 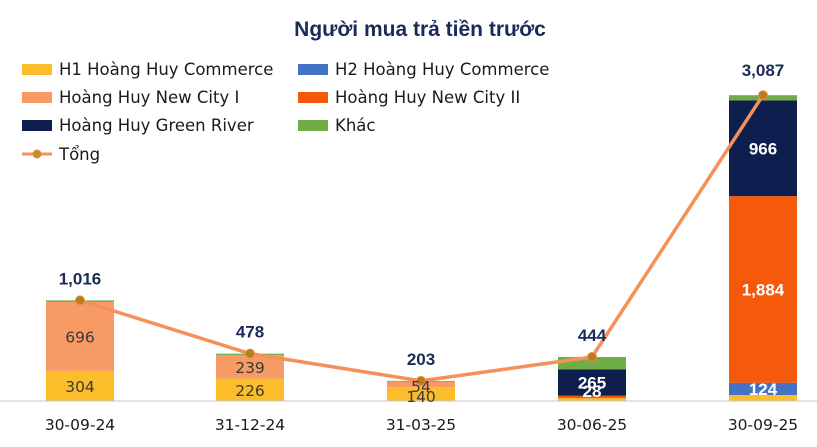 I want to click on segment-label-h2-hoang-huy-commerce-30-09-25: 124, so click(x=763, y=389).